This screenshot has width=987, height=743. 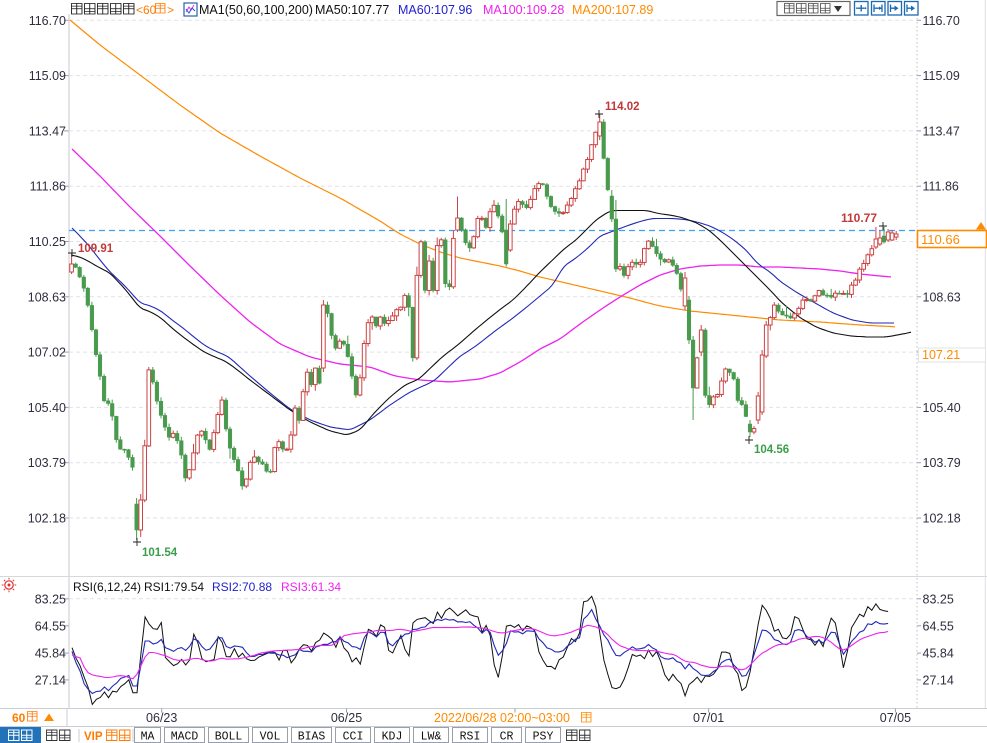 What do you see at coordinates (96, 249) in the screenshot?
I see `svg-text: 109.91` at bounding box center [96, 249].